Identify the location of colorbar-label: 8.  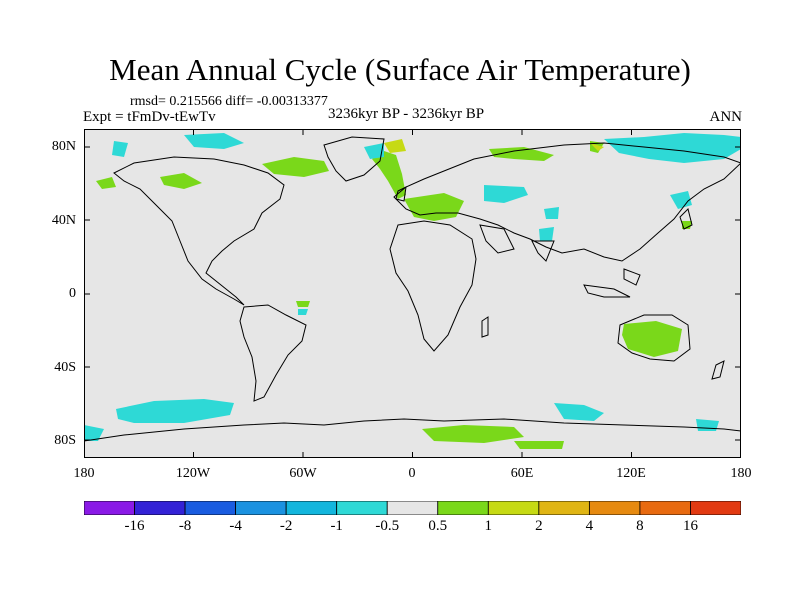
(640, 526).